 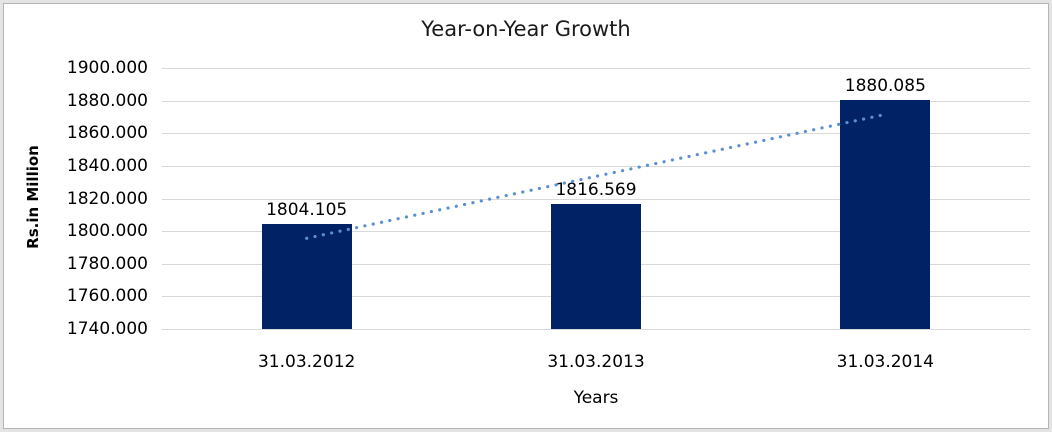 What do you see at coordinates (307, 210) in the screenshot?
I see `data-label: 1804.105` at bounding box center [307, 210].